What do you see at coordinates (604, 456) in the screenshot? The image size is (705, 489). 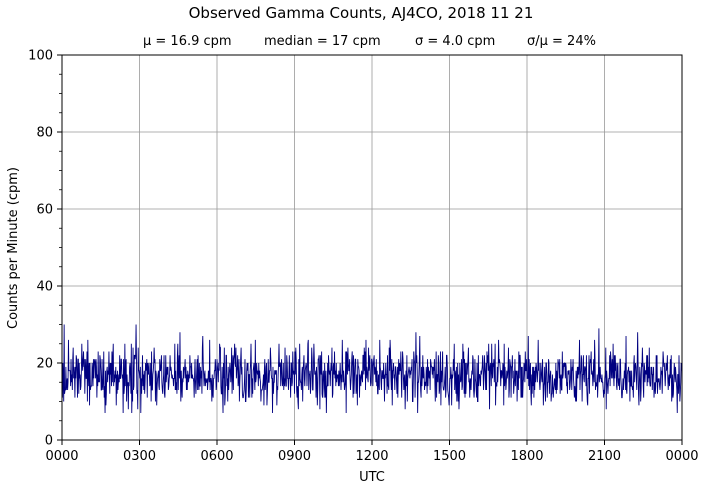 I see `x-tick-label: 2100` at bounding box center [604, 456].